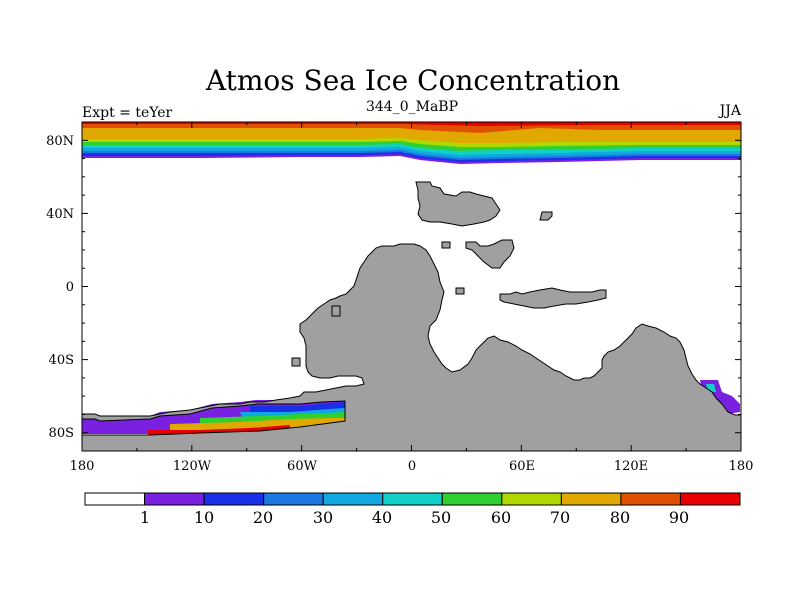 This screenshot has height=600, width=800. What do you see at coordinates (412, 107) in the screenshot?
I see `period-label: 344_0_MaBP` at bounding box center [412, 107].